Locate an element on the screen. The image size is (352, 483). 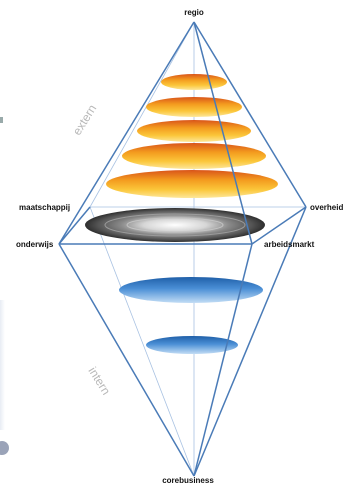
zone-label-intern: intern is located at coordinates (99, 380).